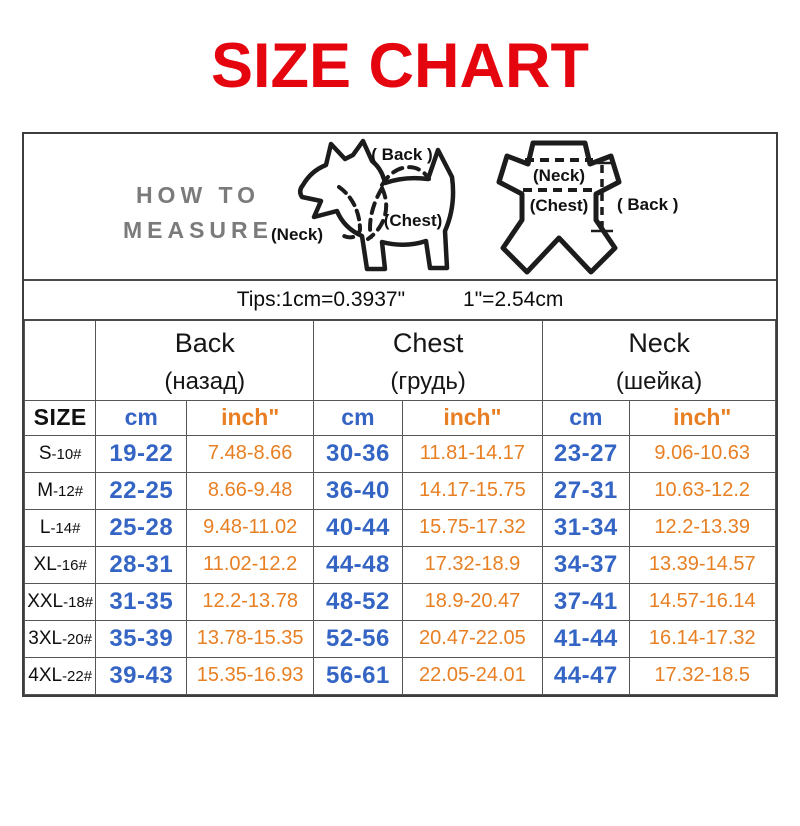 This screenshot has height=826, width=800. I want to click on page-title: SIZE CHART, so click(400, 66).